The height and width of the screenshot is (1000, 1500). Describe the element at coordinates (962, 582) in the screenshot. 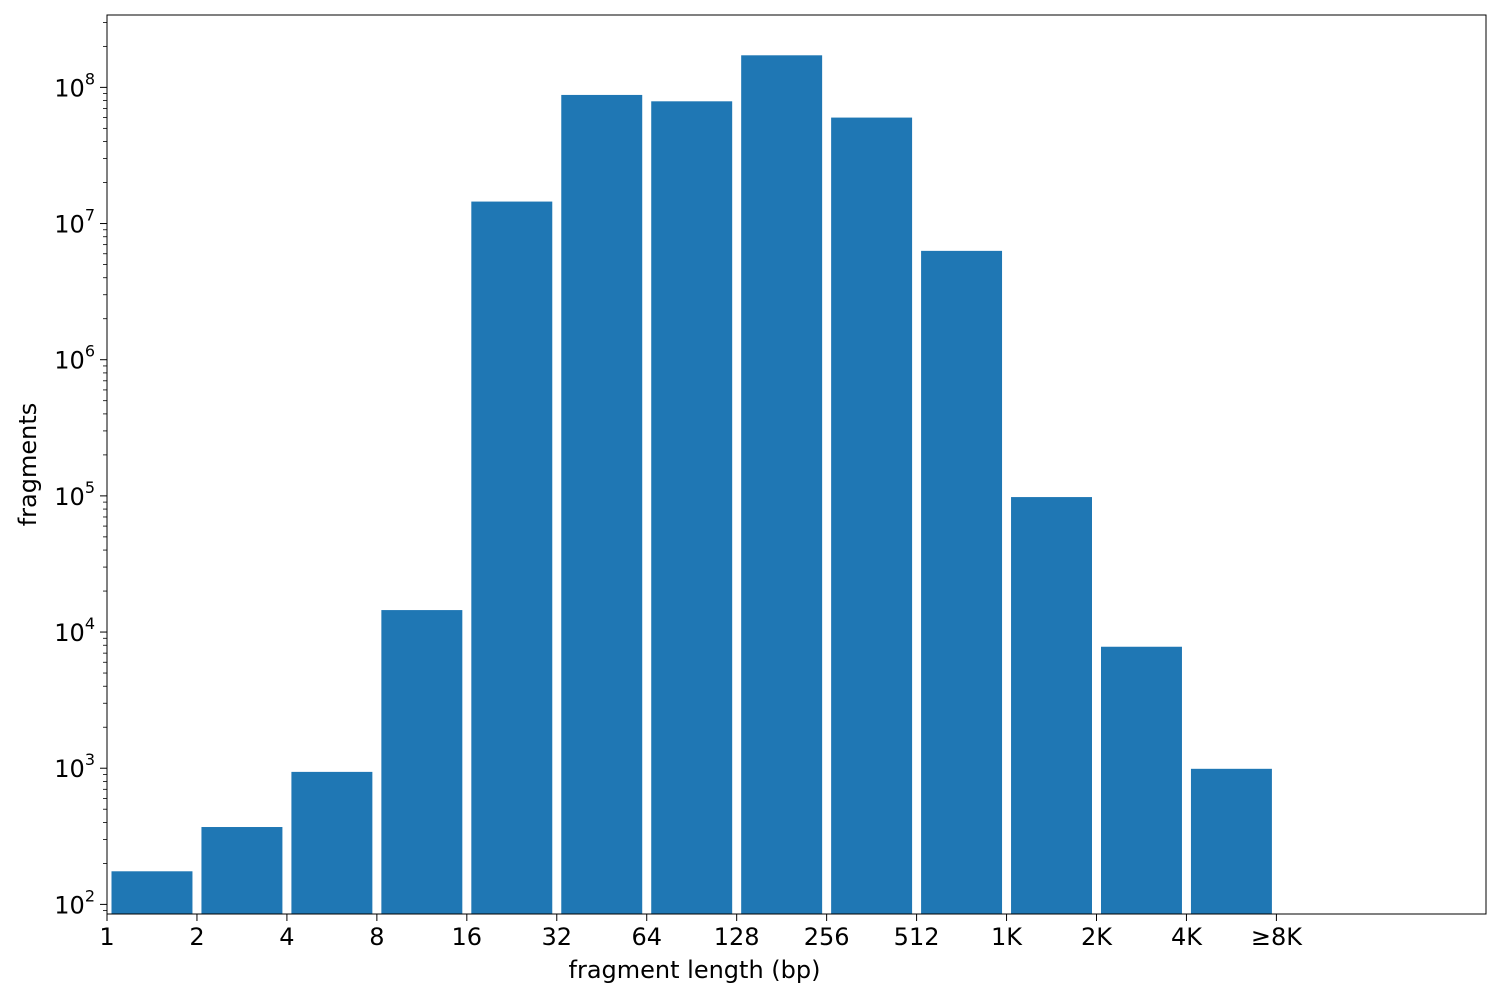

I see `bar-512-1K` at that location.